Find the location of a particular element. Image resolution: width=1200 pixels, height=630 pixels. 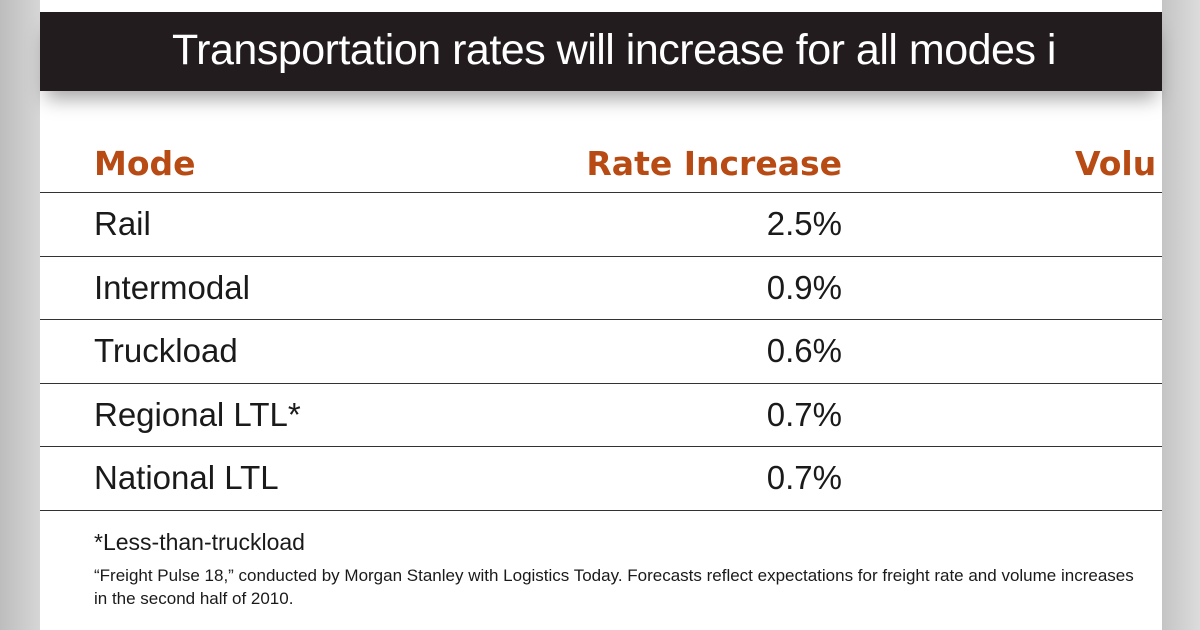

mode-cell: National LTL is located at coordinates (186, 477).